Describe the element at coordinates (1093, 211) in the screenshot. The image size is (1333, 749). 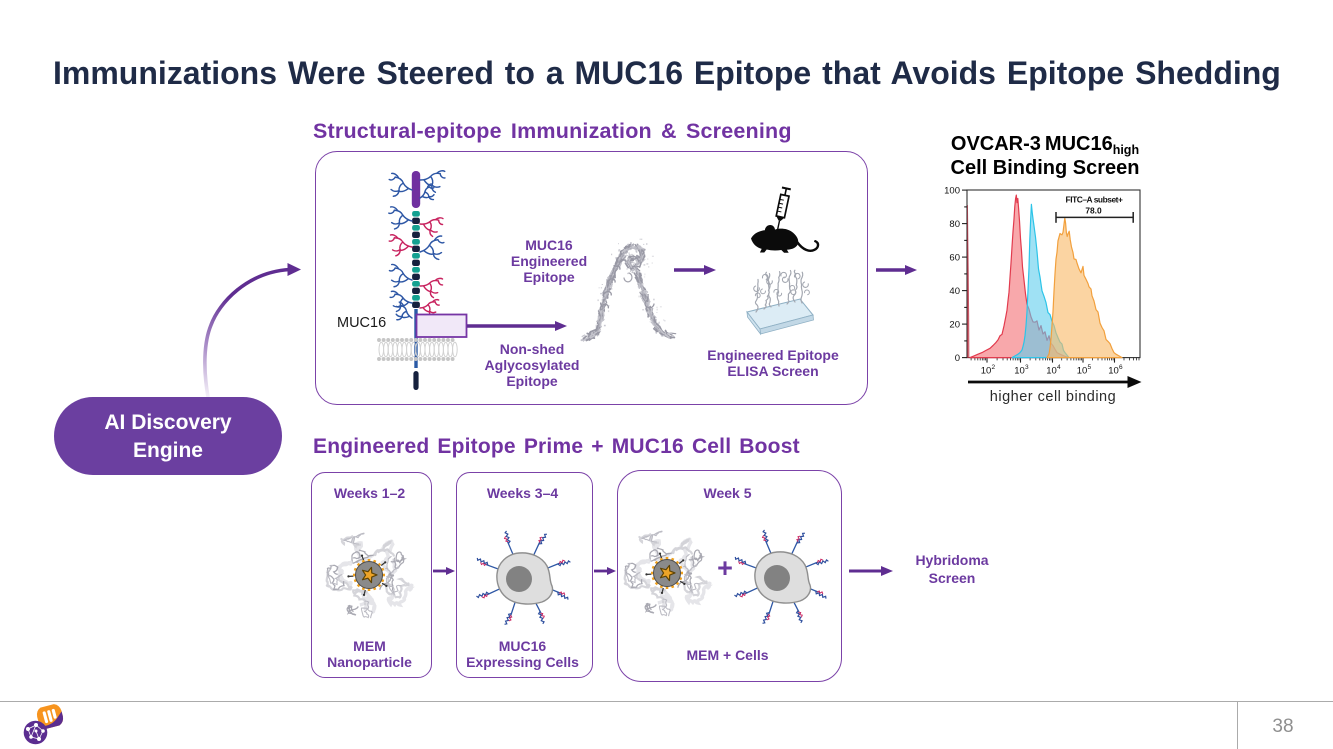
I see `svg-text: 78.0` at that location.